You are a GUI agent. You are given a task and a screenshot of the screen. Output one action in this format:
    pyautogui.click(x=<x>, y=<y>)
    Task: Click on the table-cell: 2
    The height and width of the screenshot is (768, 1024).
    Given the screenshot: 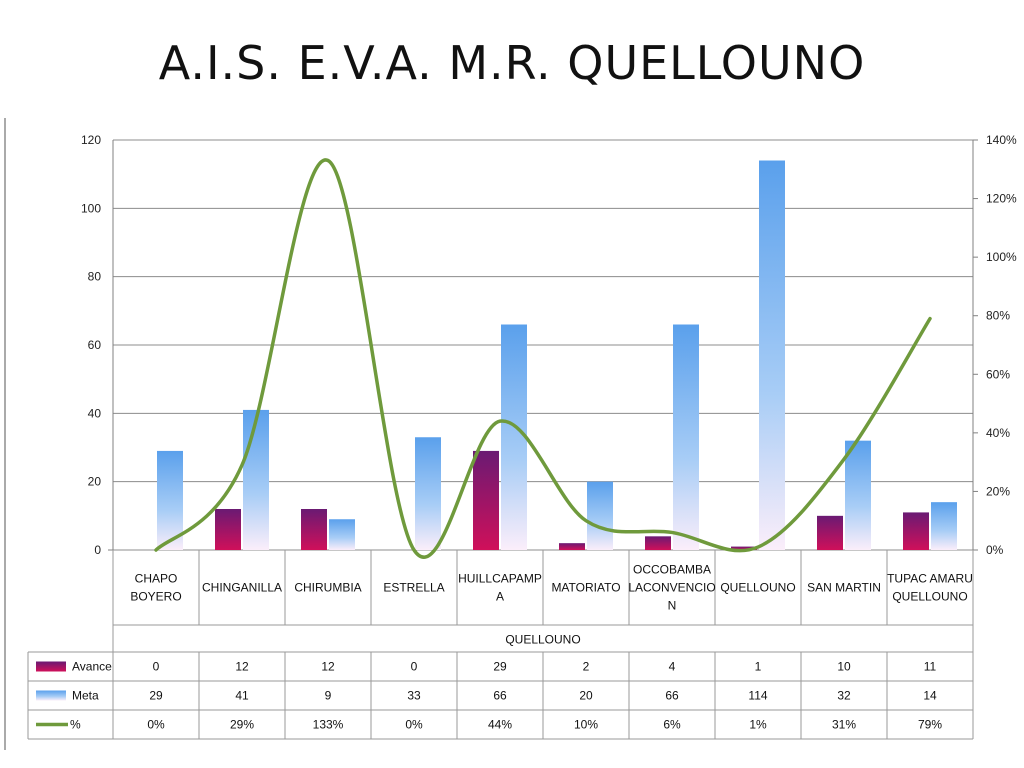 What is the action you would take?
    pyautogui.click(x=586, y=667)
    